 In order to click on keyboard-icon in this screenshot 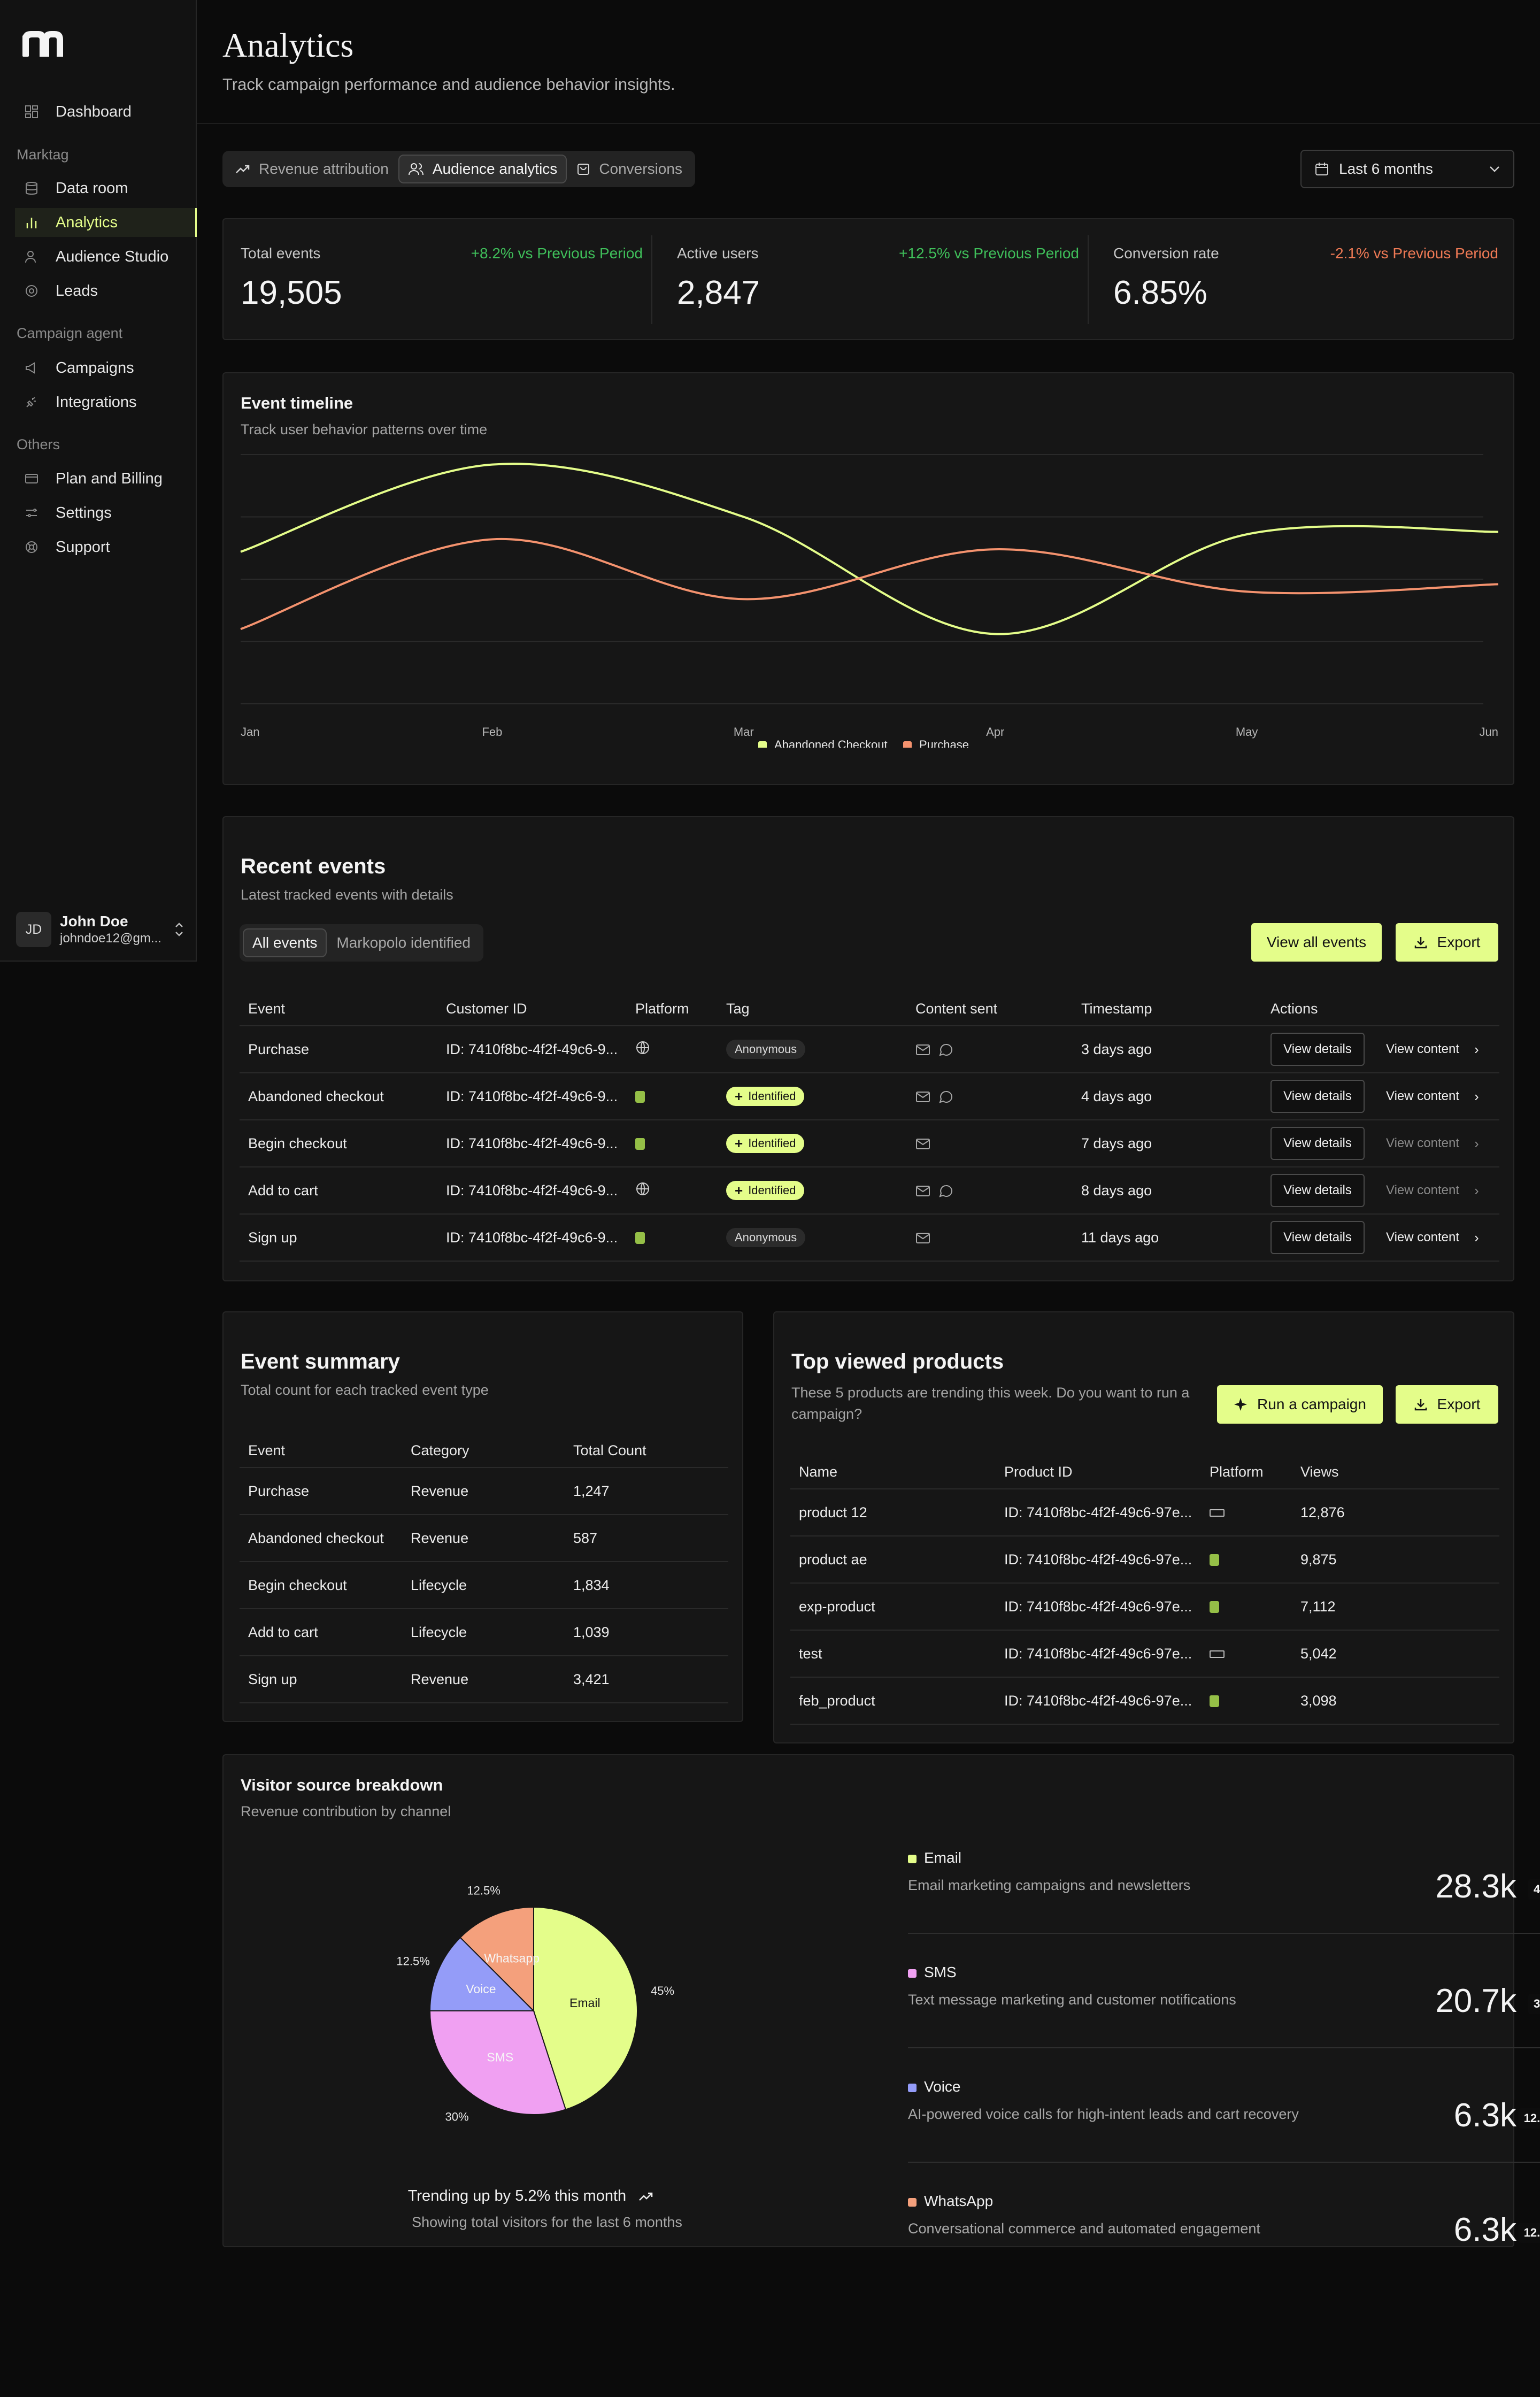, I will do `click(1217, 1513)`.